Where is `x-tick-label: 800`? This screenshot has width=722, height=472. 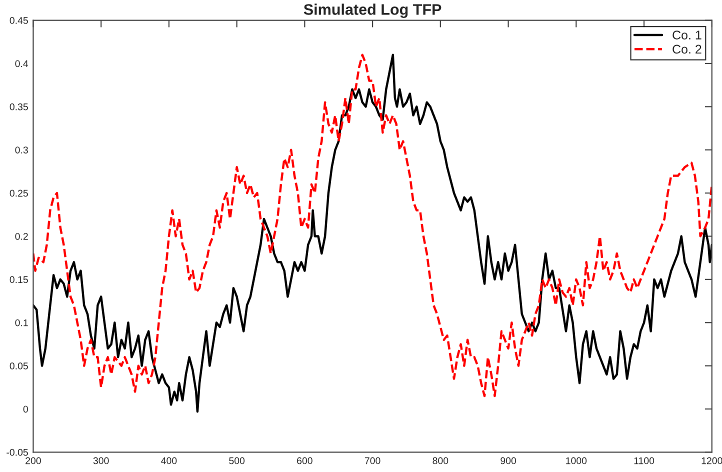 x-tick-label: 800 is located at coordinates (440, 460).